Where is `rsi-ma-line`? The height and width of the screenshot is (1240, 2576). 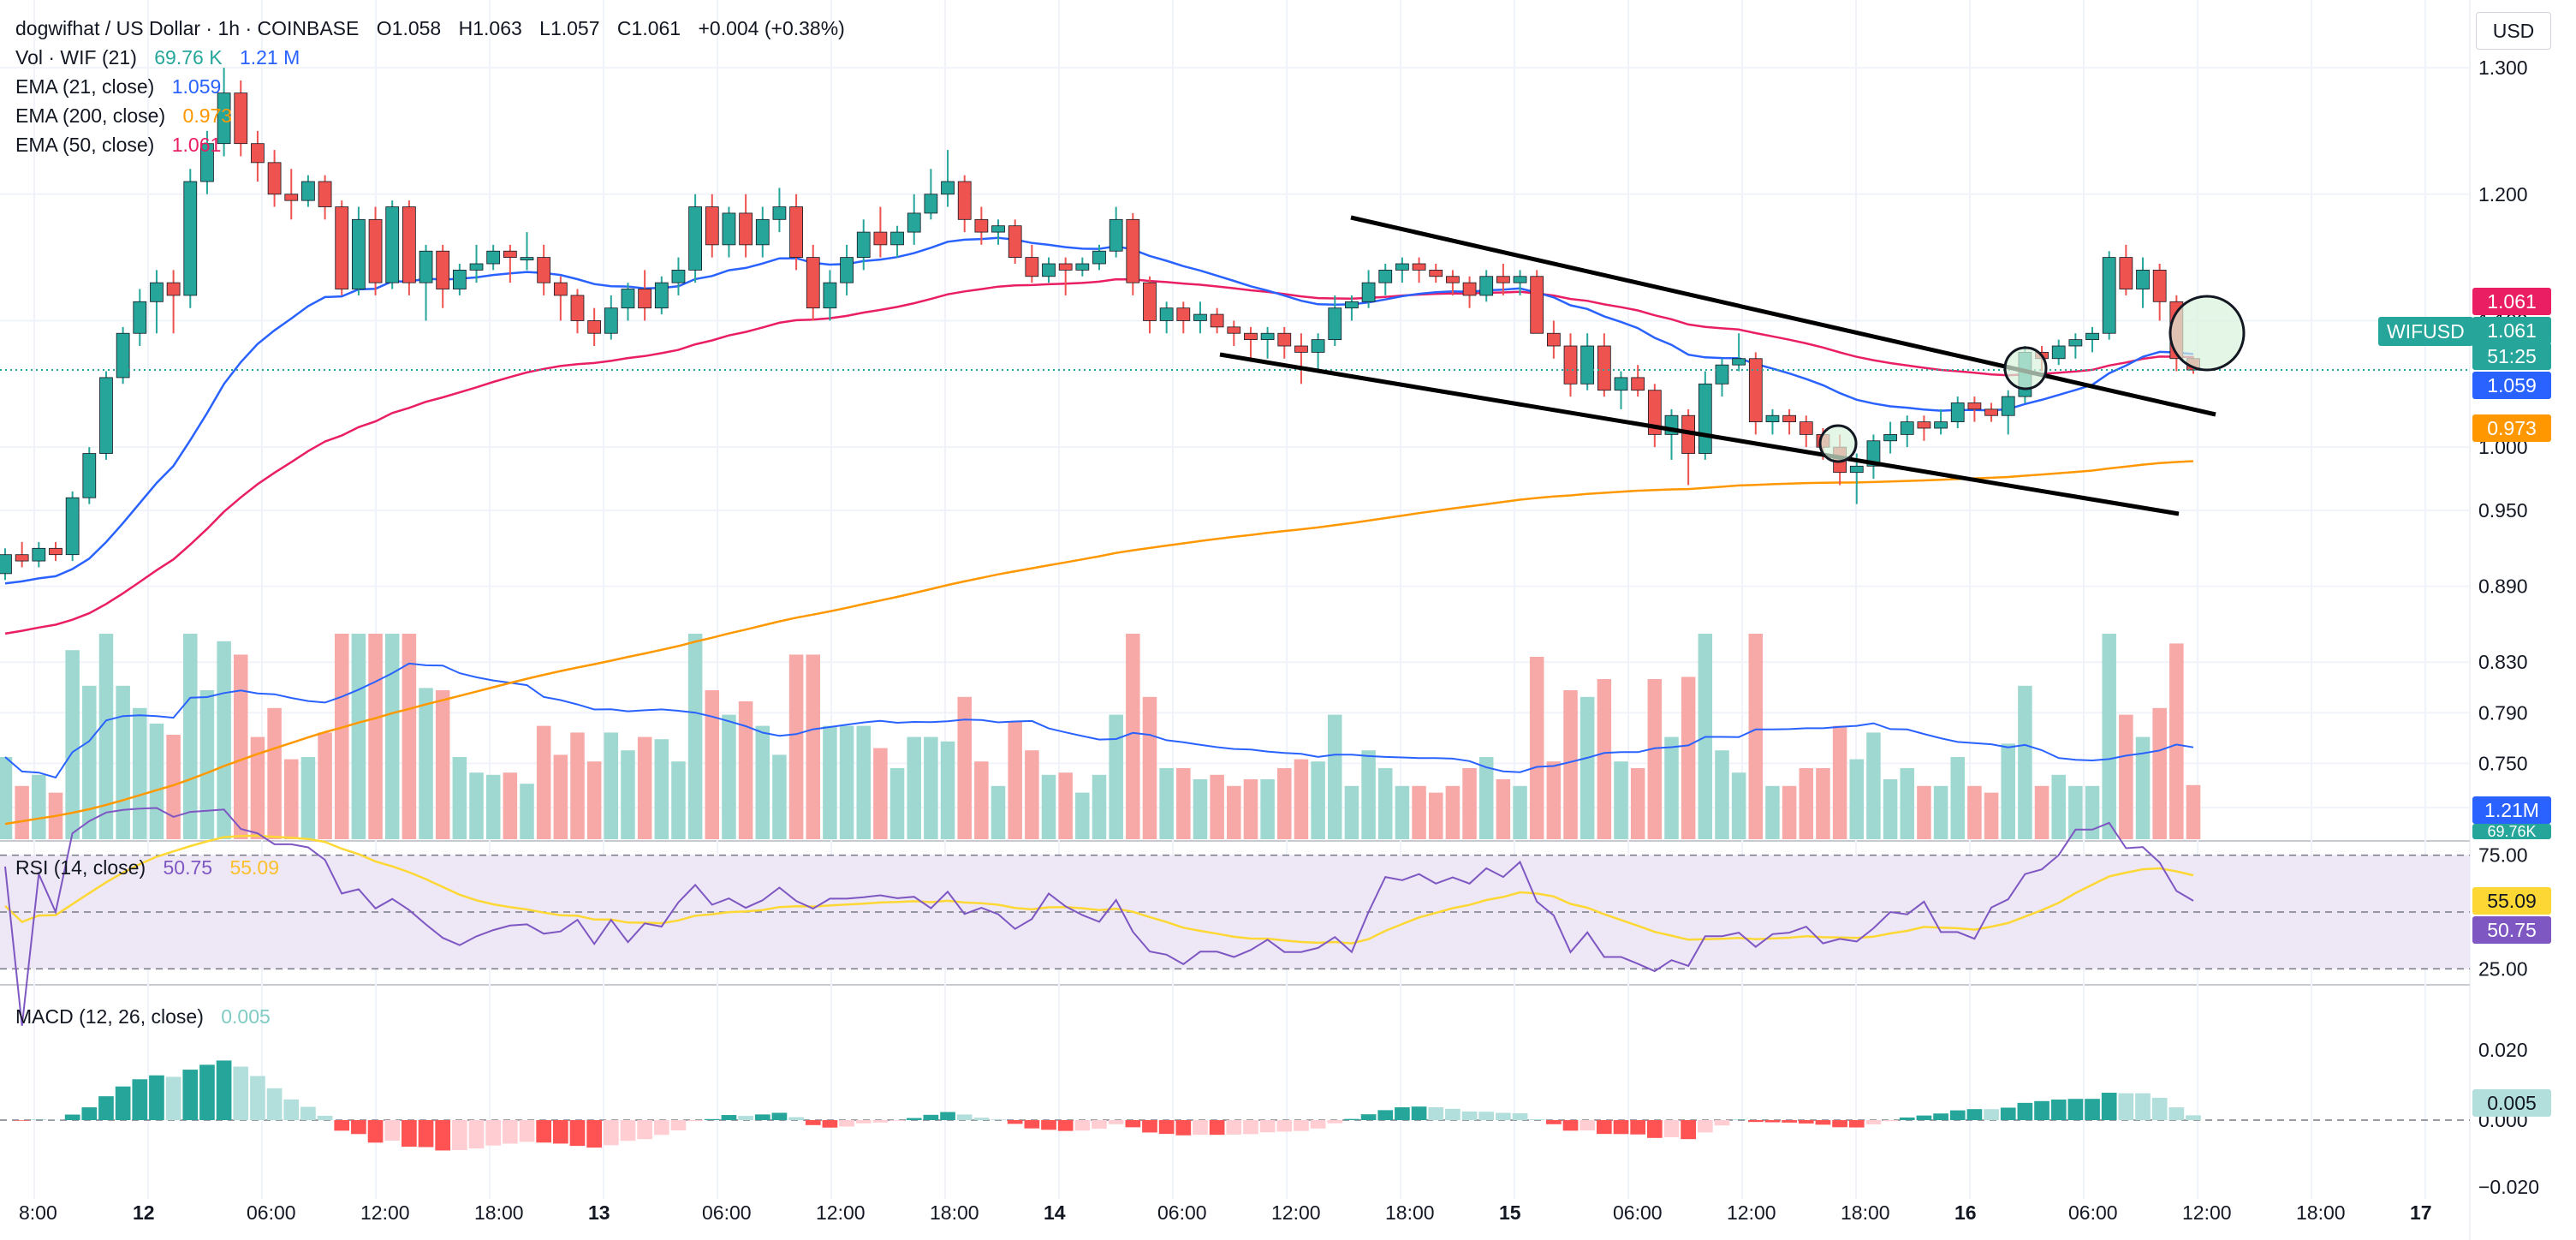 rsi-ma-line is located at coordinates (1099, 890).